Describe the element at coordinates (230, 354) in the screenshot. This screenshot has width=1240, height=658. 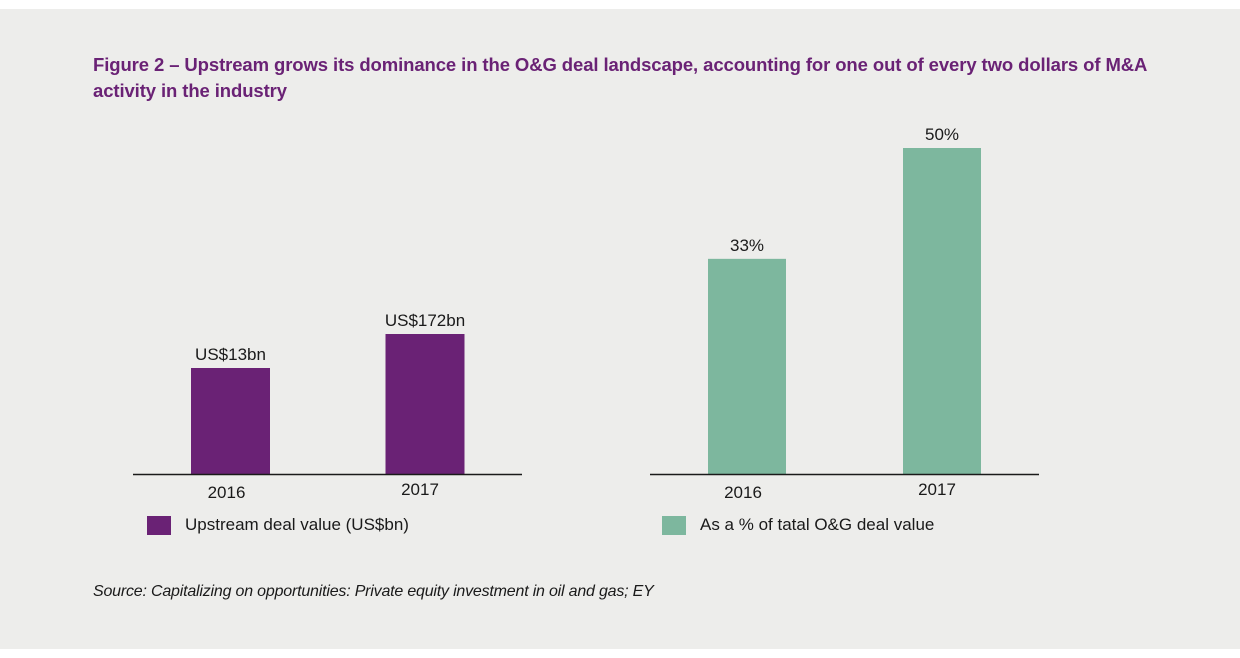
I see `upstream-value-label-2016: US$13bn` at that location.